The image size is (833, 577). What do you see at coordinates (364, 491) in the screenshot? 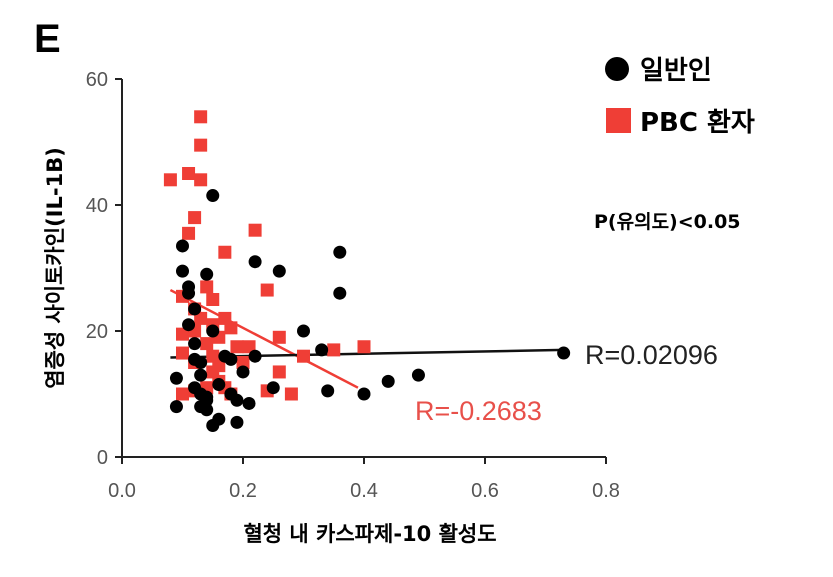
I see `x-tick-label: 0.4` at bounding box center [364, 491].